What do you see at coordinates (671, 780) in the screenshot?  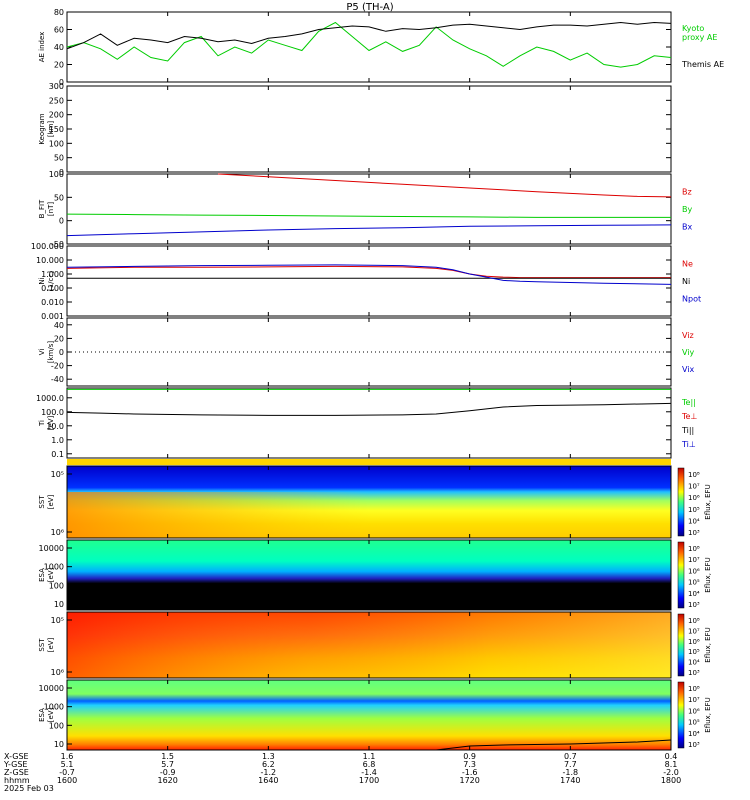 I see `x-tick-label: 1800` at bounding box center [671, 780].